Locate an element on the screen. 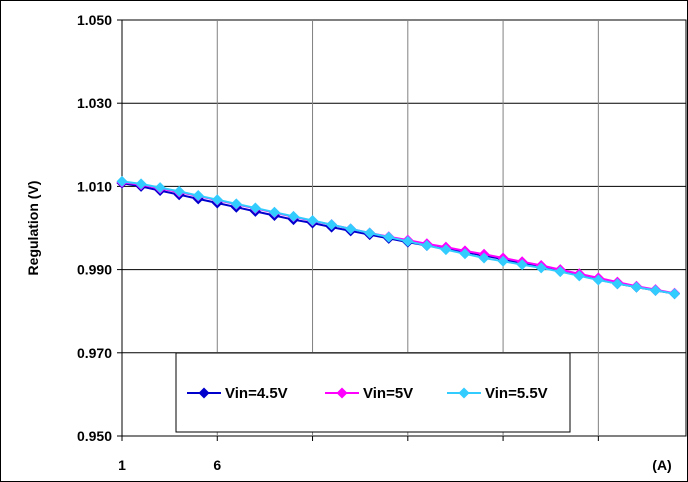 The width and height of the screenshot is (688, 482). x-tick-label: 6 is located at coordinates (217, 465).